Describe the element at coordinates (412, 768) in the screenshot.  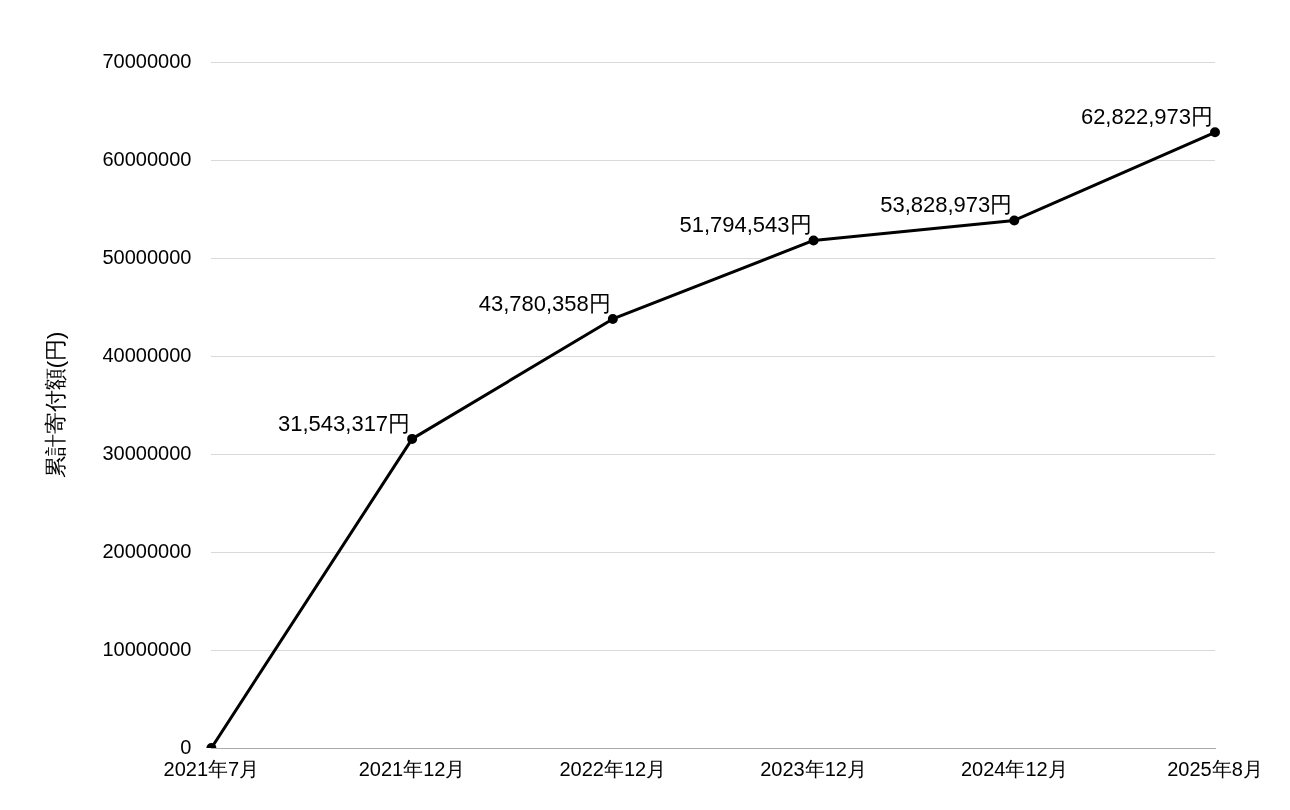
I see `x-tick-label: 2021年12月` at that location.